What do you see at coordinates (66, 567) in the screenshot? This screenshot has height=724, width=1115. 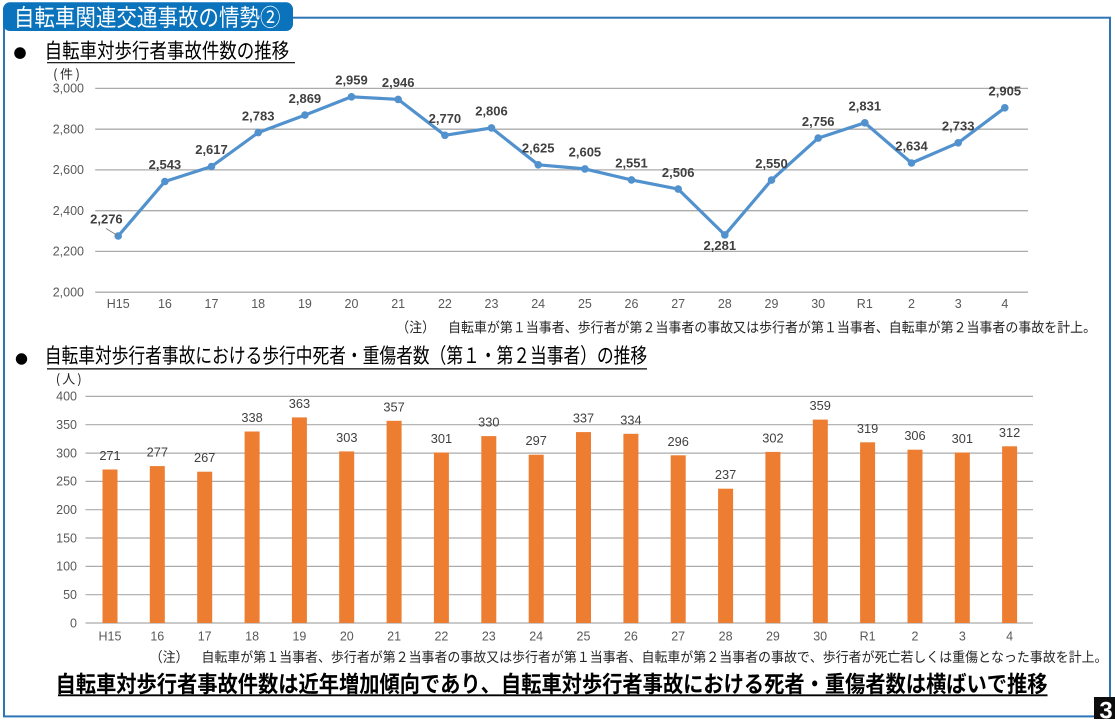 I see `svg-text: 100` at bounding box center [66, 567].